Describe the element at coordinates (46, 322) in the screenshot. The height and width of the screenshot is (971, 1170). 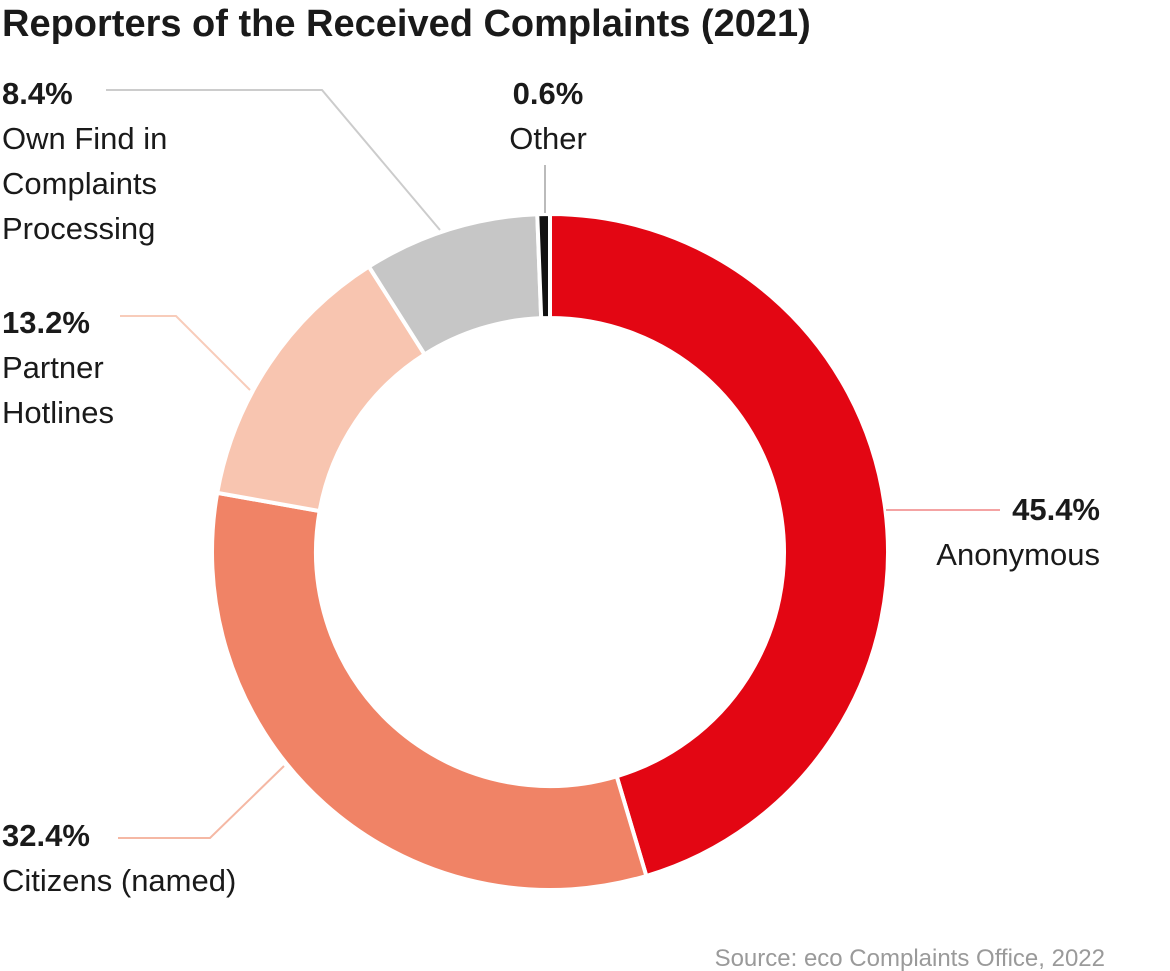
I see `slice-value-label: 13.2%` at that location.